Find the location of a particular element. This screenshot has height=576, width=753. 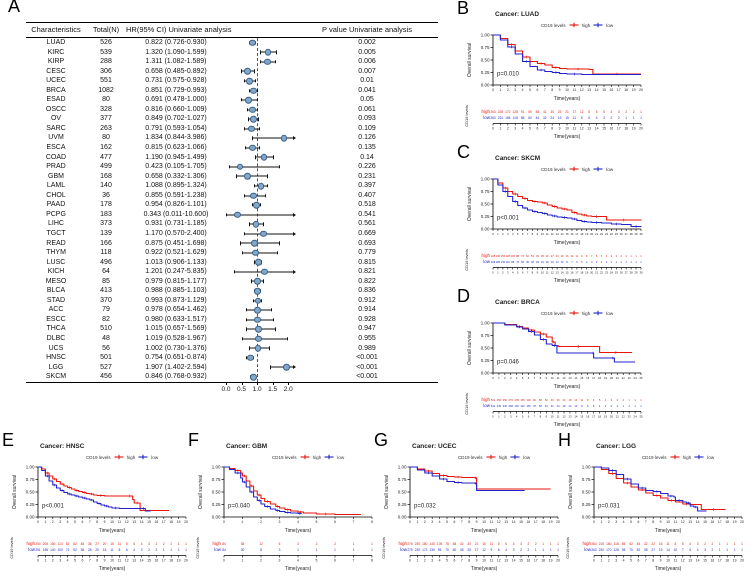

forest-row: LGG 527 1.907 (1.402-2.594) <0.001 is located at coordinates (232, 368).